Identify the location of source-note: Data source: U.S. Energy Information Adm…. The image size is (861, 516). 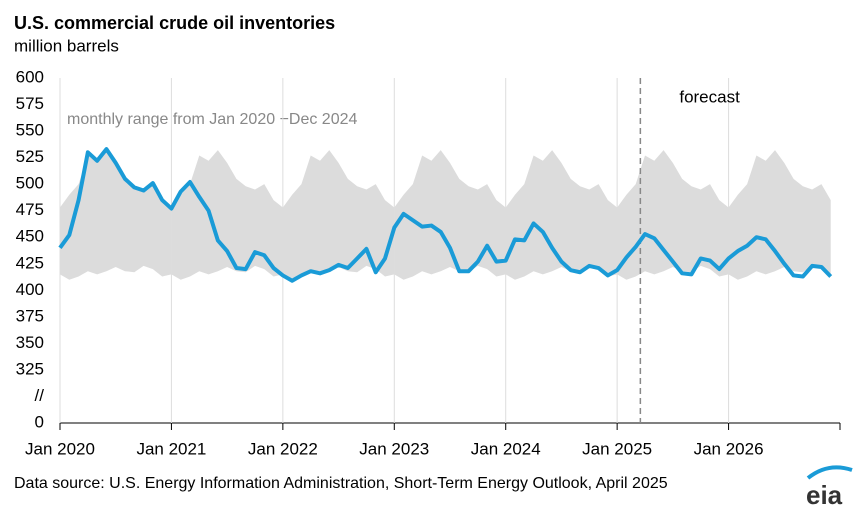
(341, 483).